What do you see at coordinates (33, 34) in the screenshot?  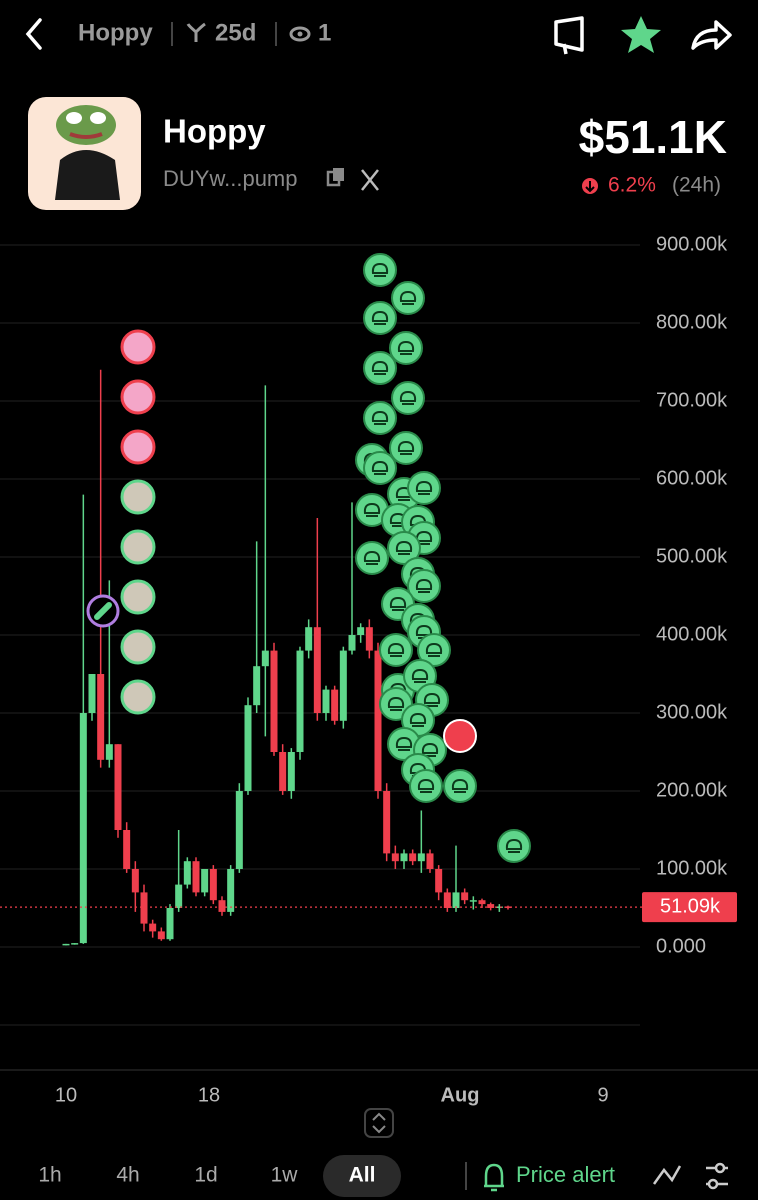 I see `back-button` at bounding box center [33, 34].